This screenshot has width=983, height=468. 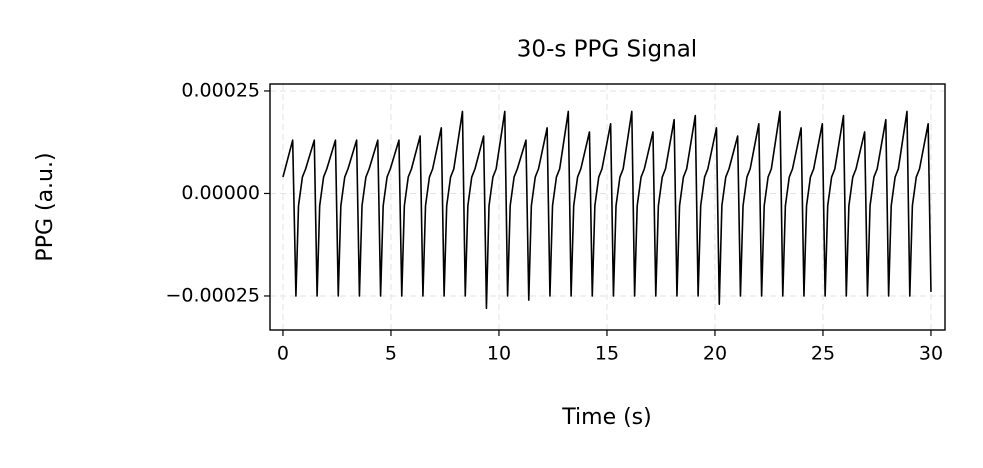 I want to click on x-tick-label: 20, so click(x=715, y=354).